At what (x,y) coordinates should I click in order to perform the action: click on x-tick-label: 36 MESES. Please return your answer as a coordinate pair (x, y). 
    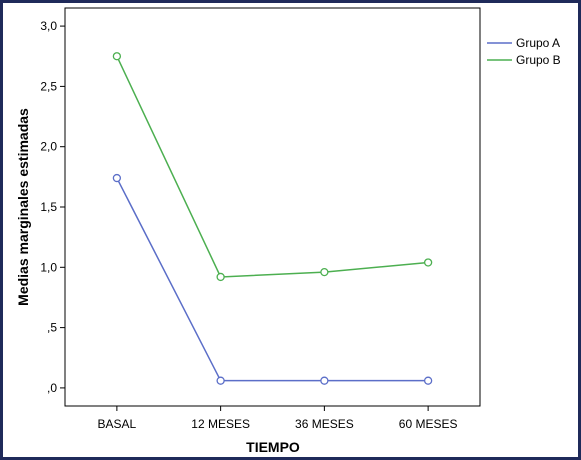
    Looking at the image, I should click on (324, 424).